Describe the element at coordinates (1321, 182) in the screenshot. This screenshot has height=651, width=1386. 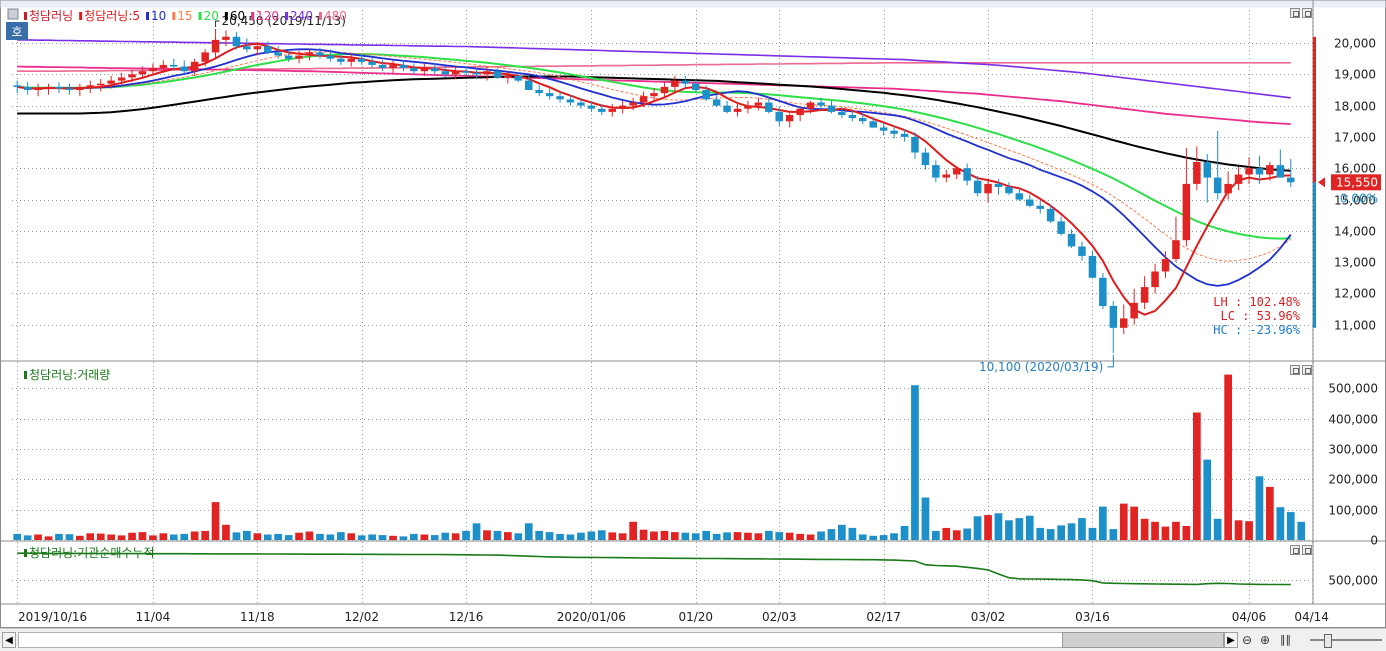
I see `last-price-arrow-icon` at that location.